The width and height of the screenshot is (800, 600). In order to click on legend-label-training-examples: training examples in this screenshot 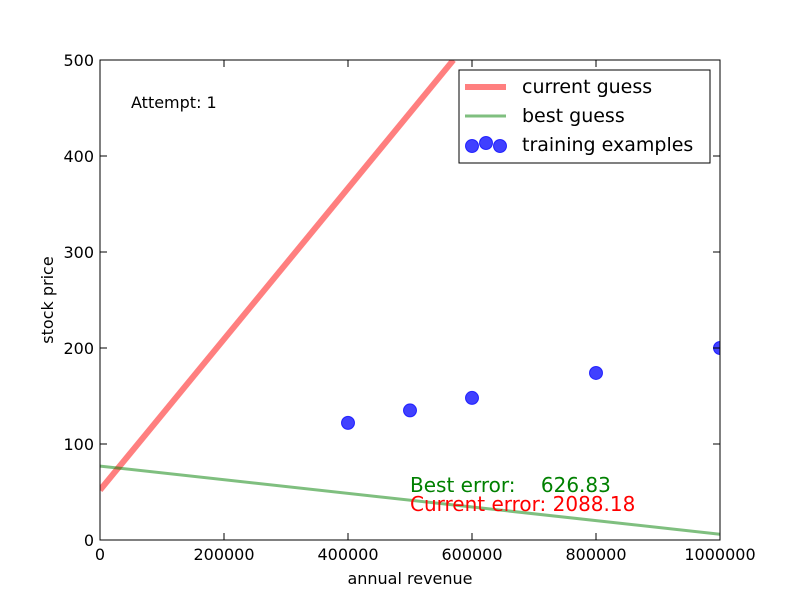, I will do `click(607, 145)`.